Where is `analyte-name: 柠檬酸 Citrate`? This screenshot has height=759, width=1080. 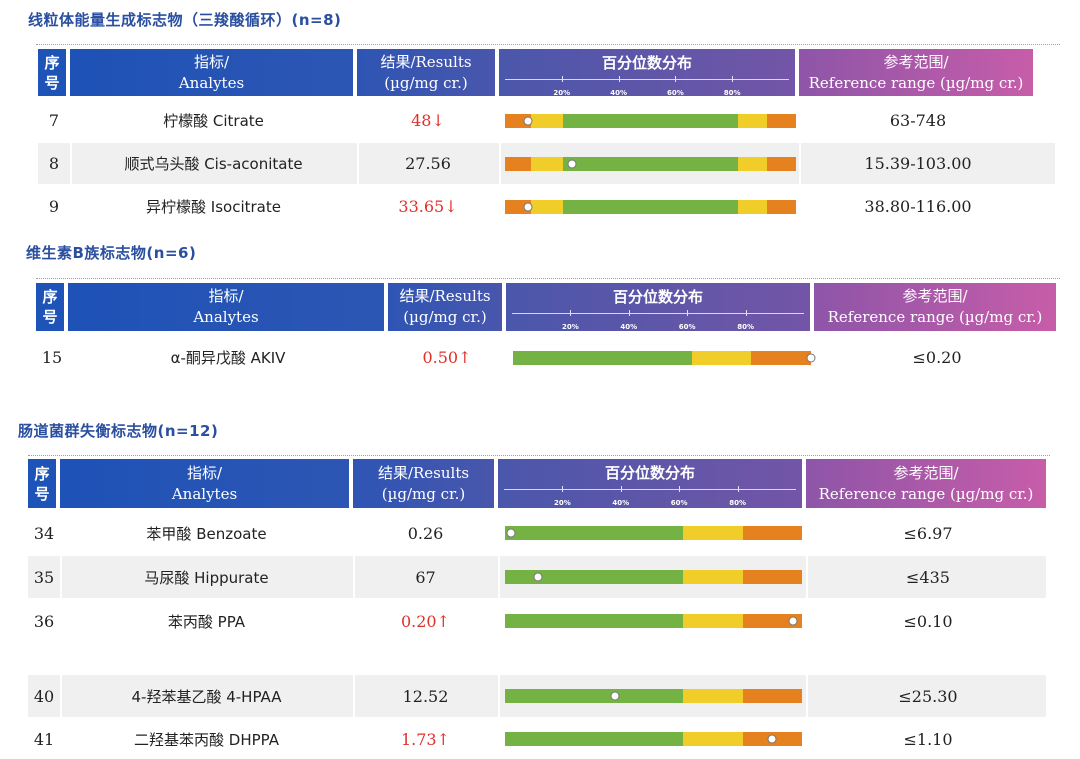 analyte-name: 柠檬酸 Citrate is located at coordinates (214, 120).